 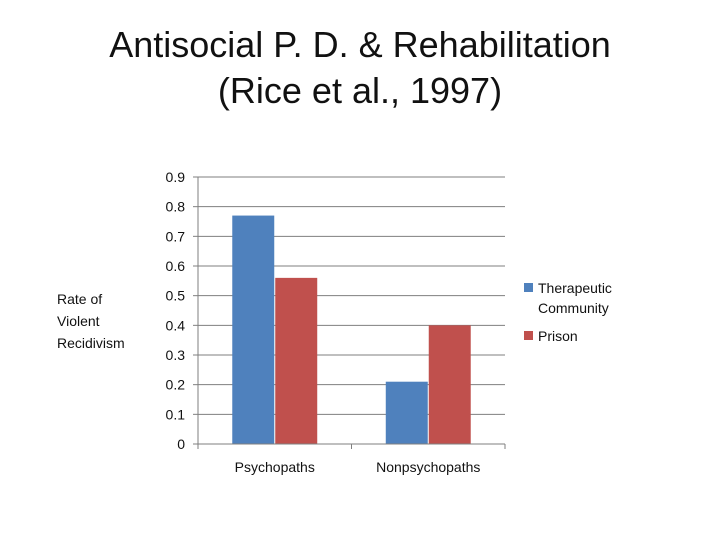 I want to click on legend-item: Prison, so click(x=599, y=336).